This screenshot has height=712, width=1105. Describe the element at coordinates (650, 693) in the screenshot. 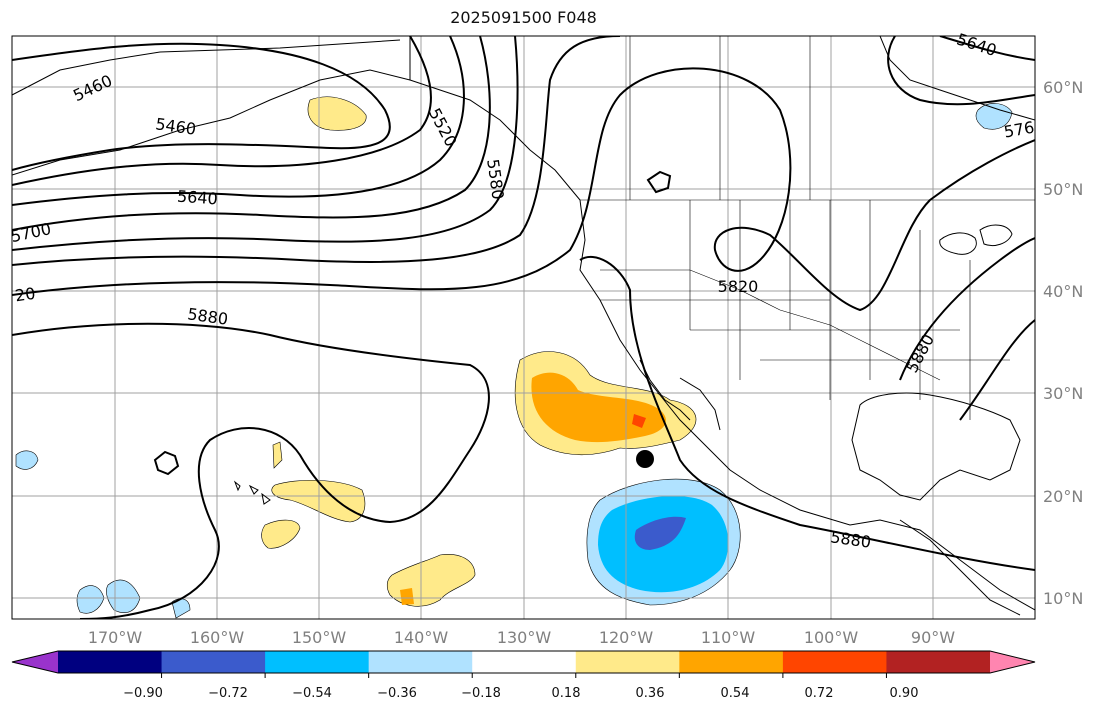

I see `colorbar-tick-label: 0.36` at that location.